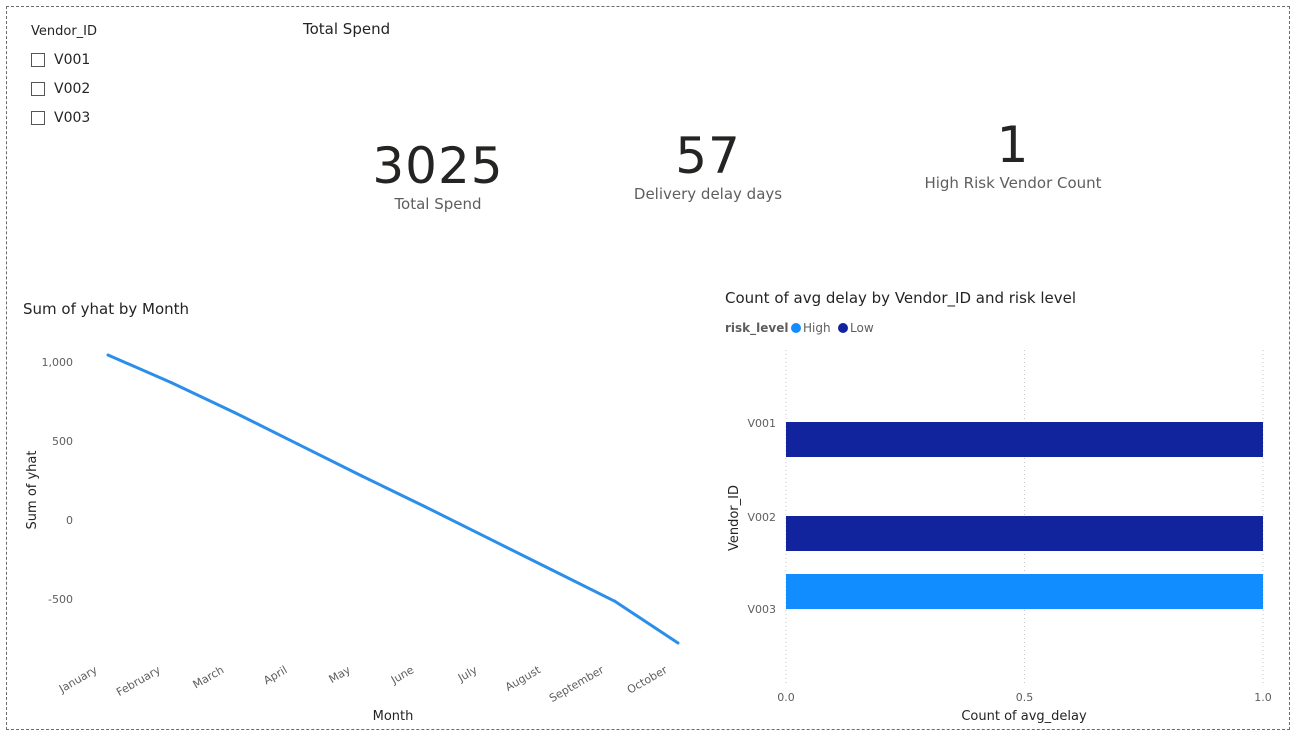 This screenshot has height=736, width=1296. I want to click on slicer-item-label: V003, so click(72, 117).